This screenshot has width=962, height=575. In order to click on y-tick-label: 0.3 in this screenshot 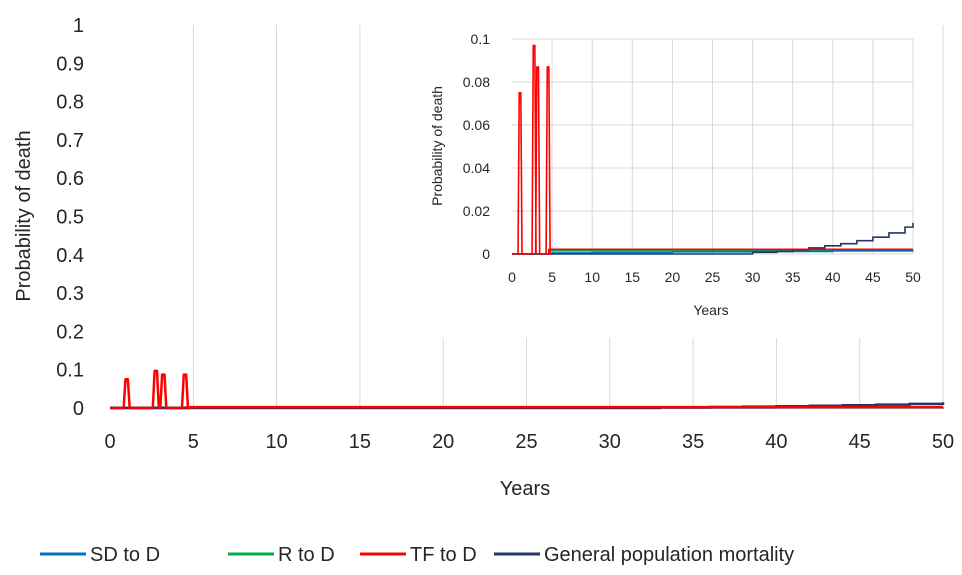, I will do `click(70, 294)`.